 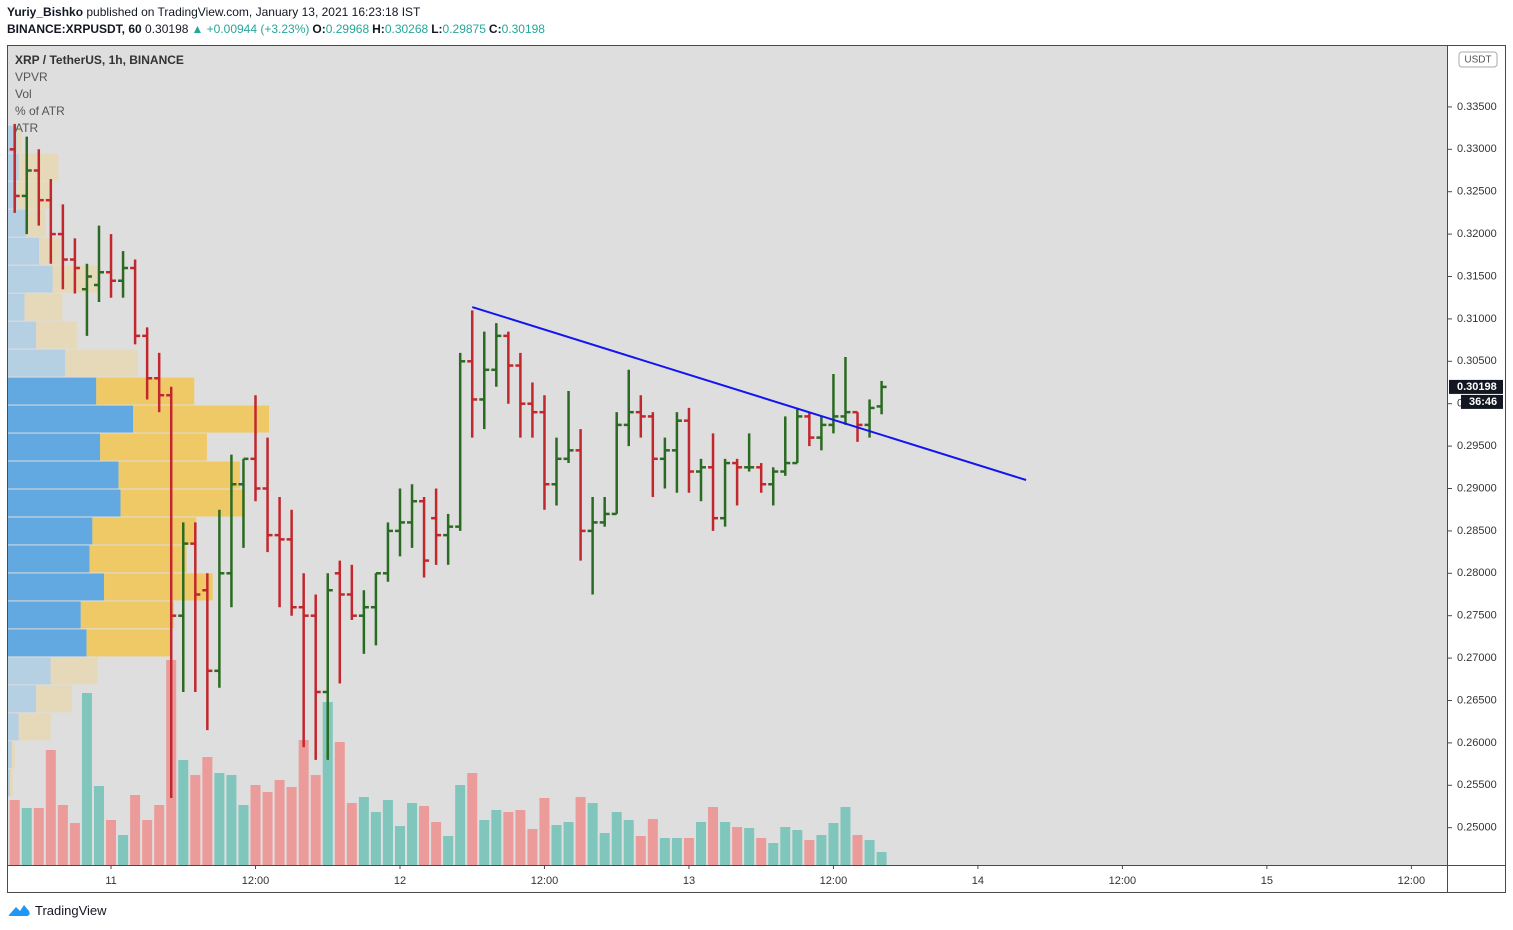 What do you see at coordinates (319, 29) in the screenshot?
I see `o-label: O:` at bounding box center [319, 29].